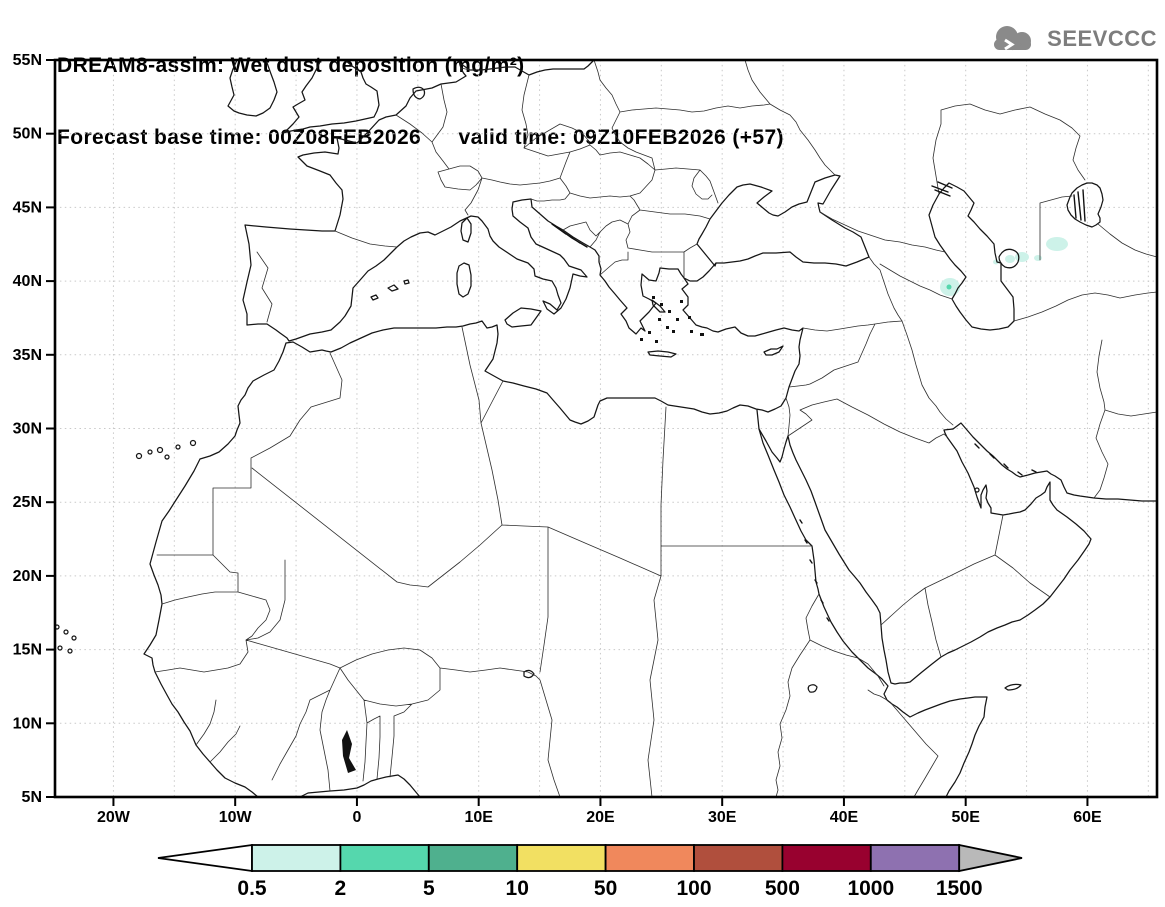  What do you see at coordinates (349, 751) in the screenshot?
I see `lake-volta` at bounding box center [349, 751].